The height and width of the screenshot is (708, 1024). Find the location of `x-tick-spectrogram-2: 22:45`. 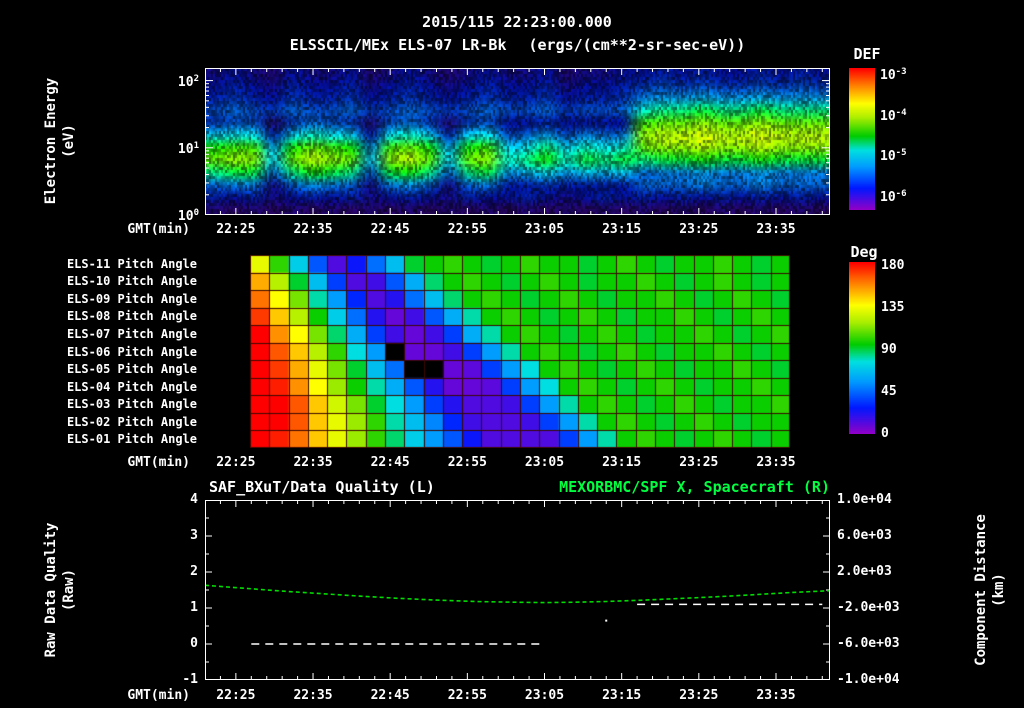

x-tick-spectrogram-2: 22:45 is located at coordinates (390, 229).